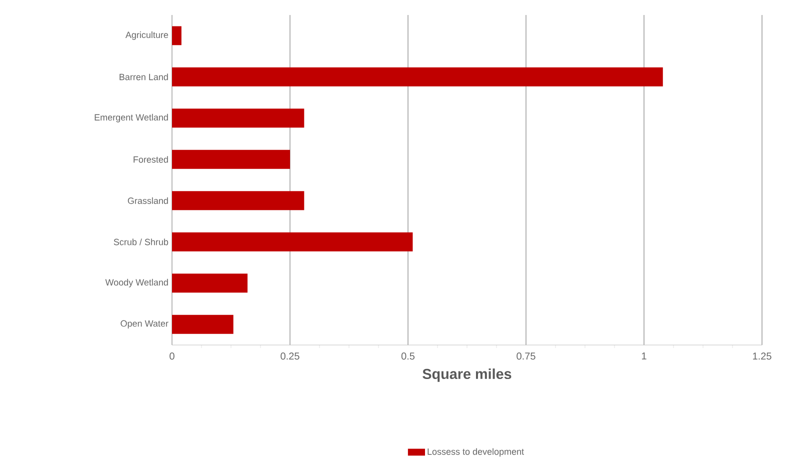  What do you see at coordinates (762, 356) in the screenshot?
I see `x-tick-label: 1.25` at bounding box center [762, 356].